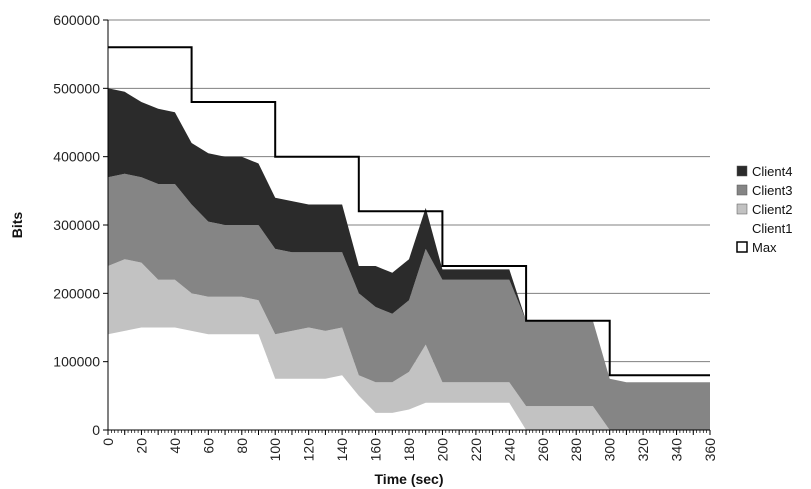  What do you see at coordinates (76, 293) in the screenshot?
I see `y-tick-label-2: 200000` at bounding box center [76, 293].